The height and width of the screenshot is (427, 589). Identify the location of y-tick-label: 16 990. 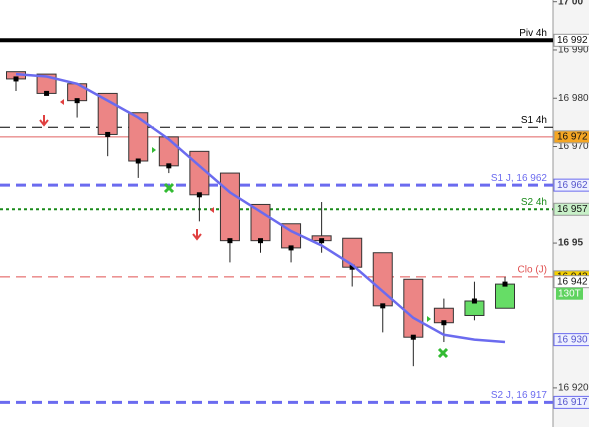
(573, 50).